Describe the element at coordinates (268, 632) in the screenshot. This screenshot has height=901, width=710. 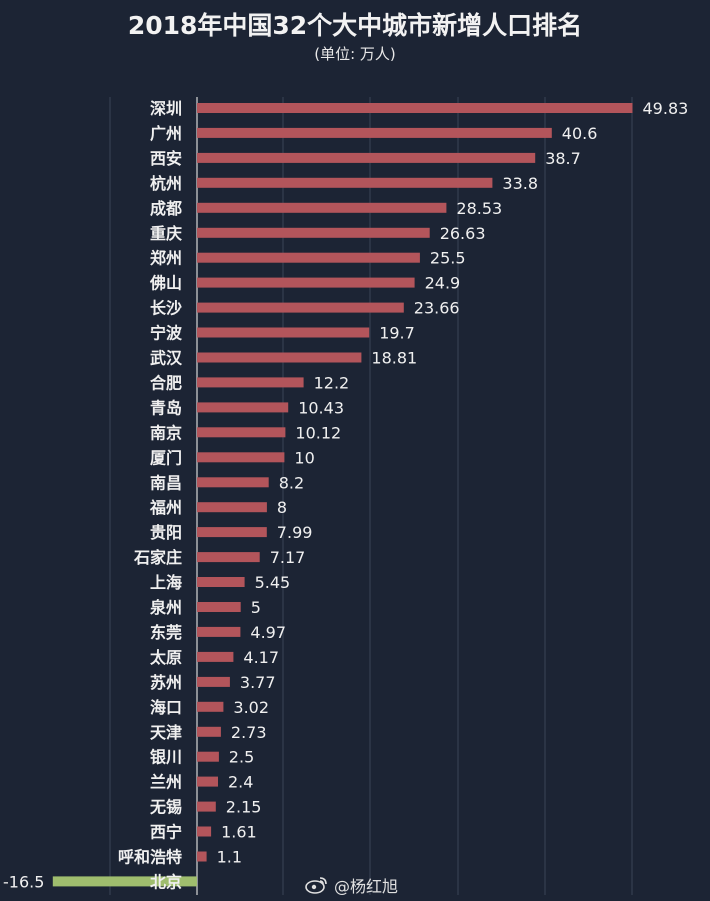
I see `value-label: 4.97` at that location.